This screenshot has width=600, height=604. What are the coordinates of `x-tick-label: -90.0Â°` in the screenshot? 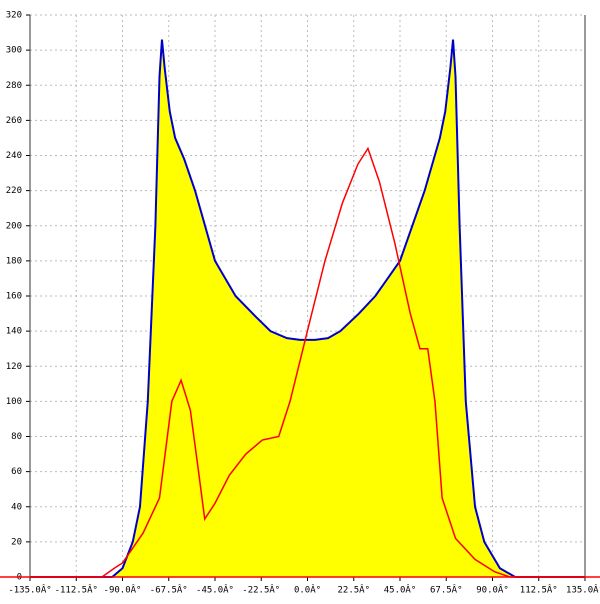 It's located at (123, 590).